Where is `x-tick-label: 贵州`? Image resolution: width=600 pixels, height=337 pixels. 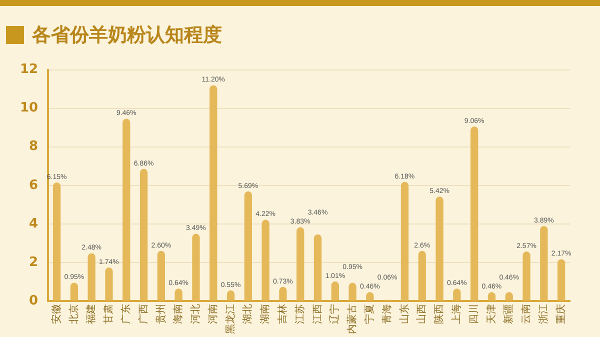 x-tick-label: 贵州 is located at coordinates (160, 314).